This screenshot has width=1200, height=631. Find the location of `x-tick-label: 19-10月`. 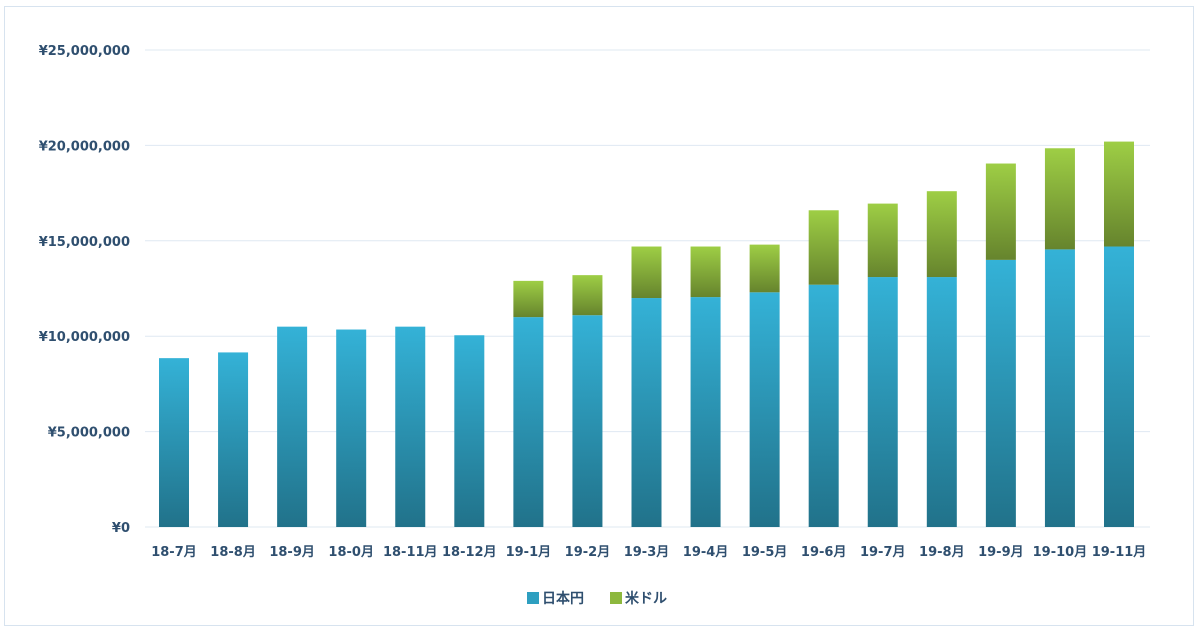

x-tick-label: 19-10月 is located at coordinates (1060, 552).